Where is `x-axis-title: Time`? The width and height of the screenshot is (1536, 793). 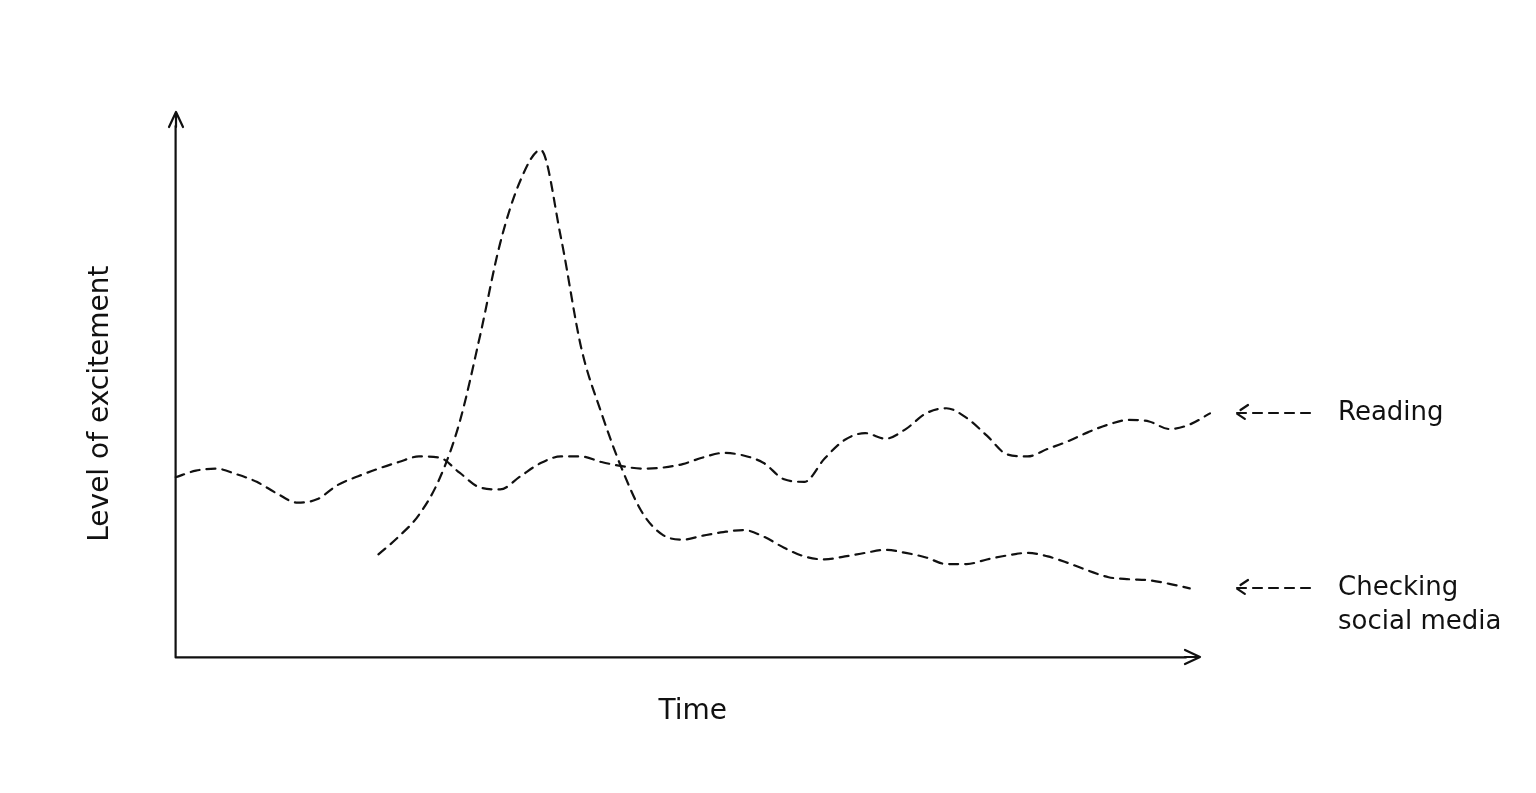 x-axis-title: Time is located at coordinates (692, 710).